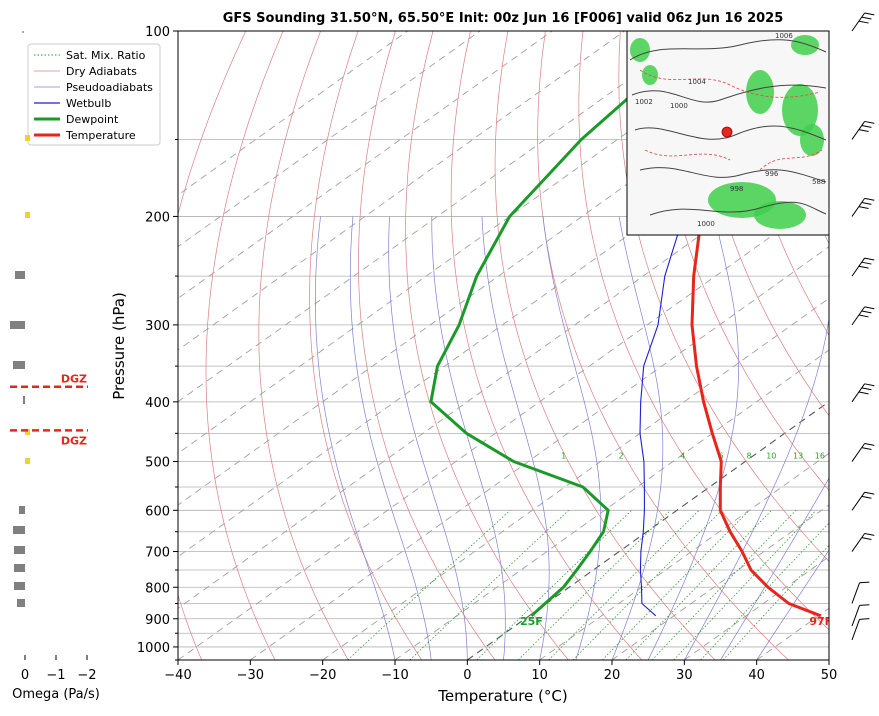  Describe the element at coordinates (250, 675) in the screenshot. I see `x-tick-label: −30` at that location.